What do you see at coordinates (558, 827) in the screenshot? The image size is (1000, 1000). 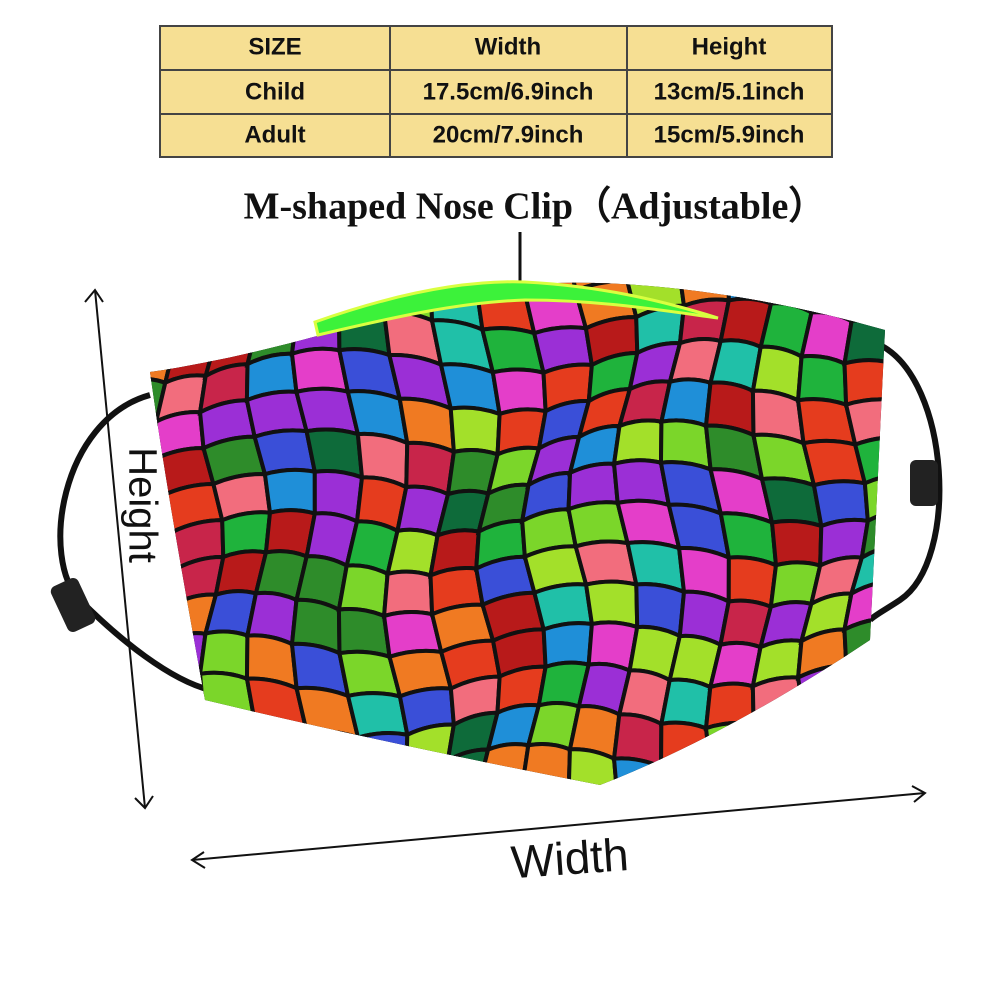 I see `width-arrow` at bounding box center [558, 827].